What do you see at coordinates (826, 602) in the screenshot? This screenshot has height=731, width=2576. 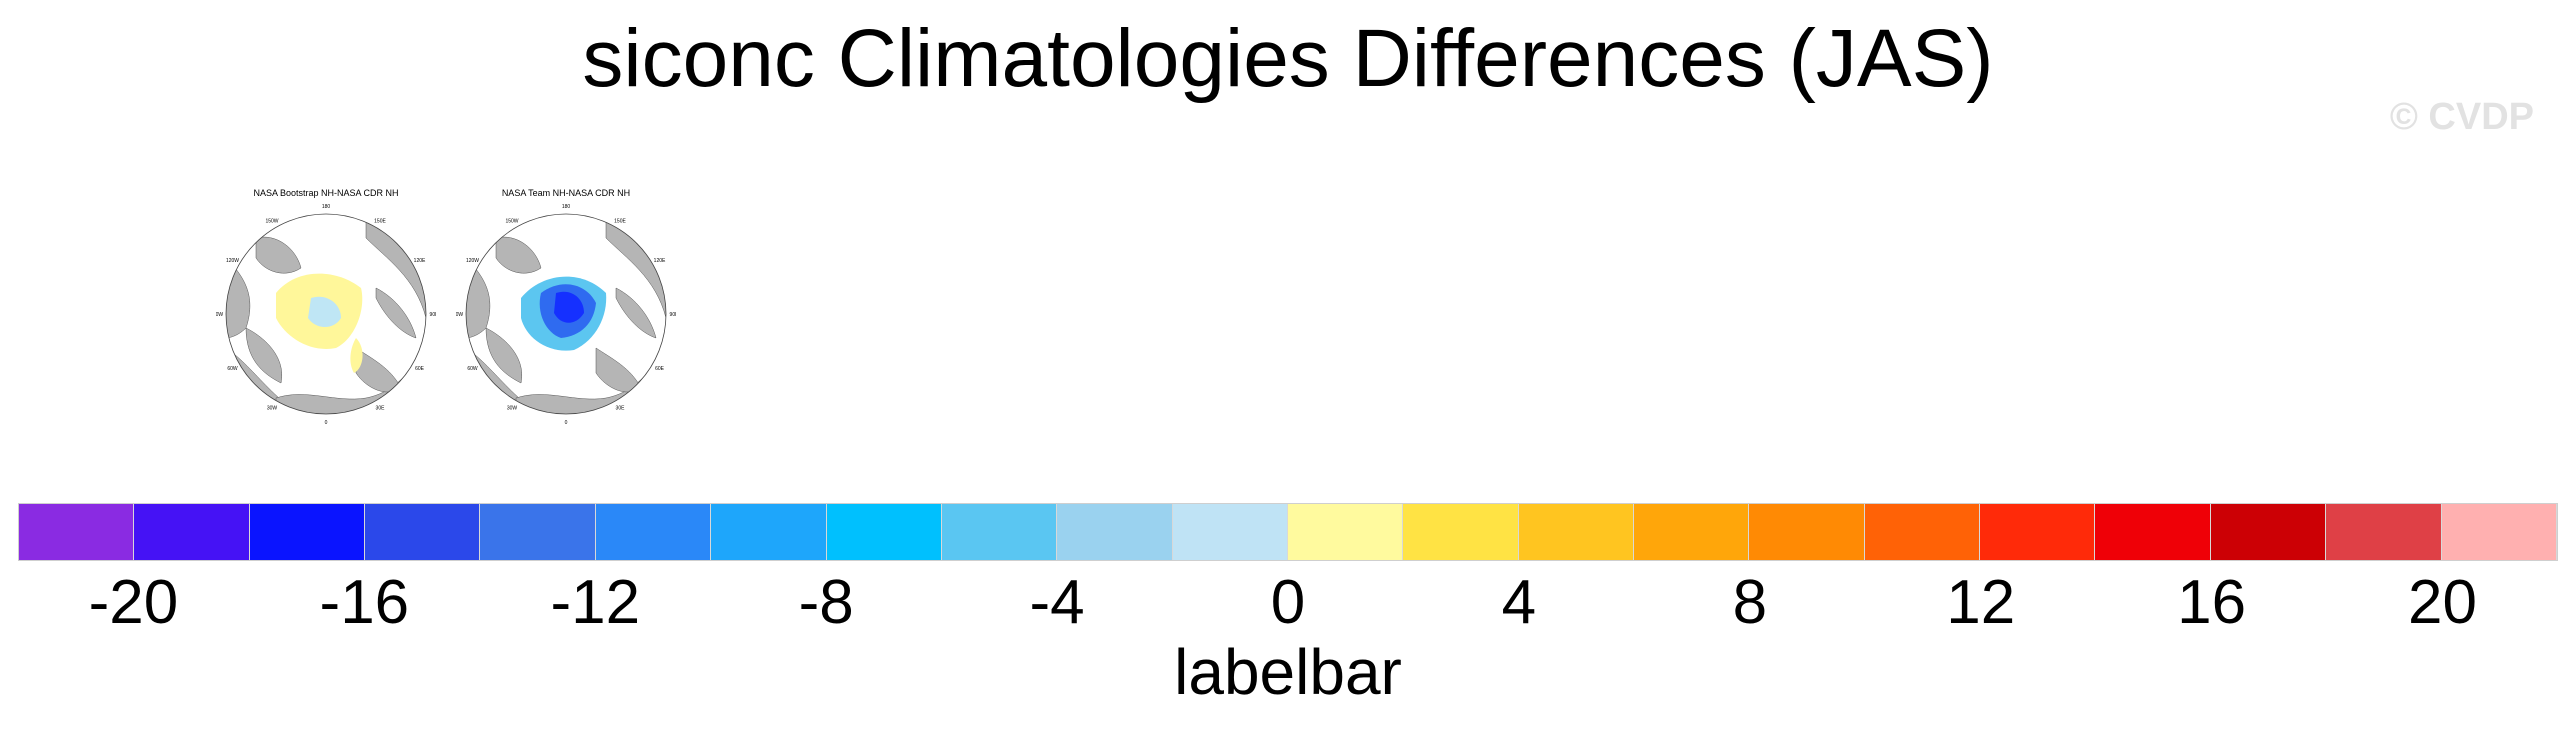 I see `labelbar-tick-label: -8` at bounding box center [826, 602].